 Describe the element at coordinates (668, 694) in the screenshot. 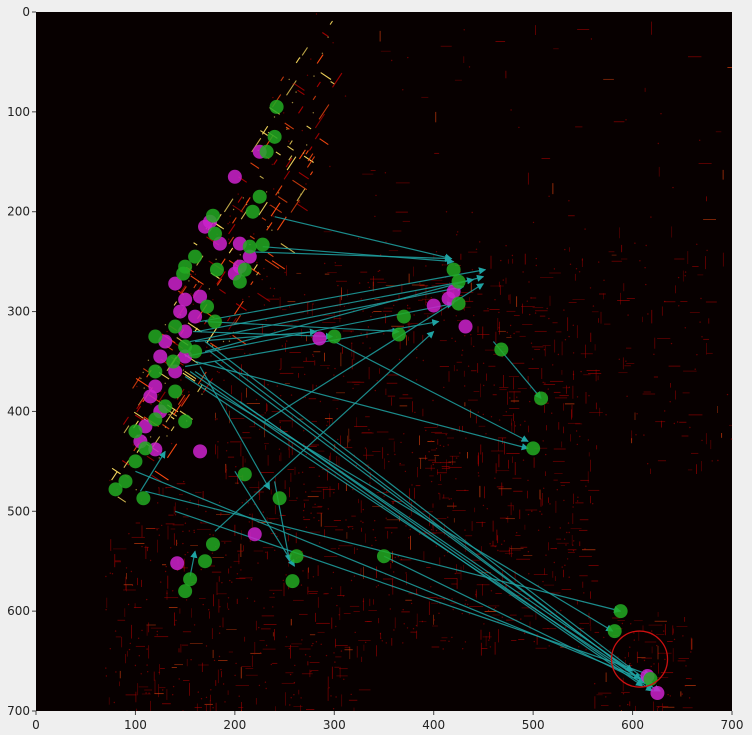

I see `heatmap-dot-2060` at that location.